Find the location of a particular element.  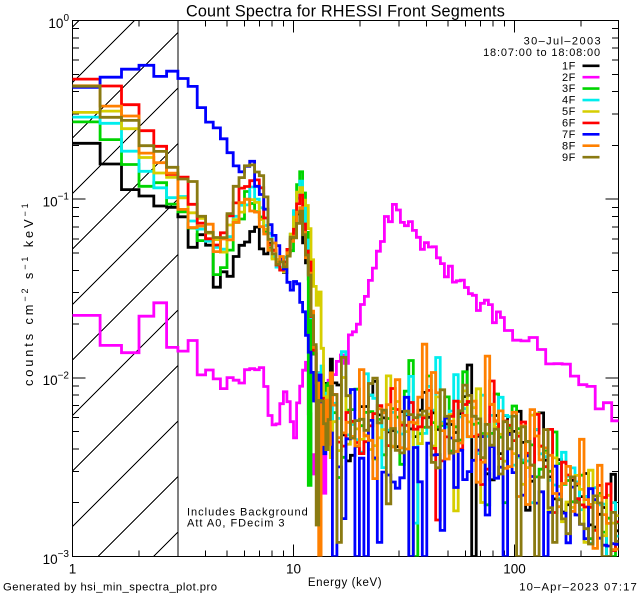

svg-text: 8F is located at coordinates (569, 146).